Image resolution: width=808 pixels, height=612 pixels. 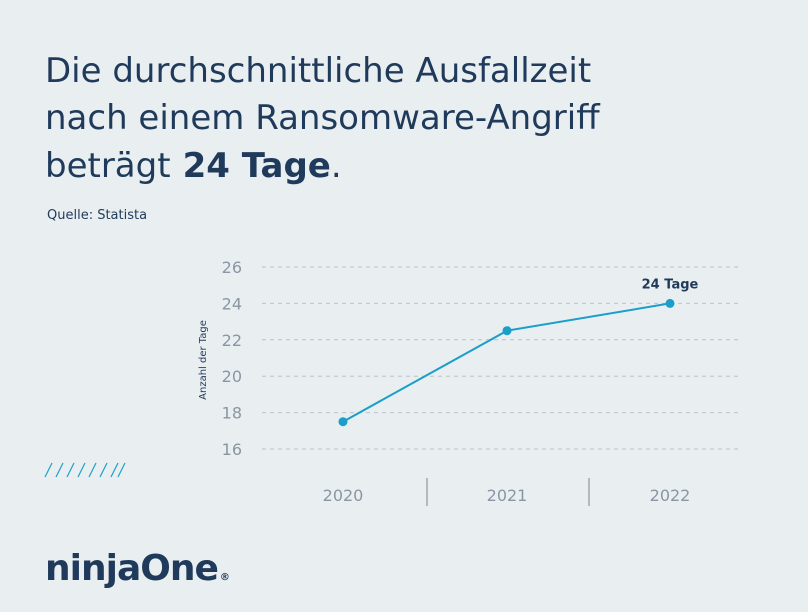 What do you see at coordinates (506, 362) in the screenshot?
I see `line` at bounding box center [506, 362].